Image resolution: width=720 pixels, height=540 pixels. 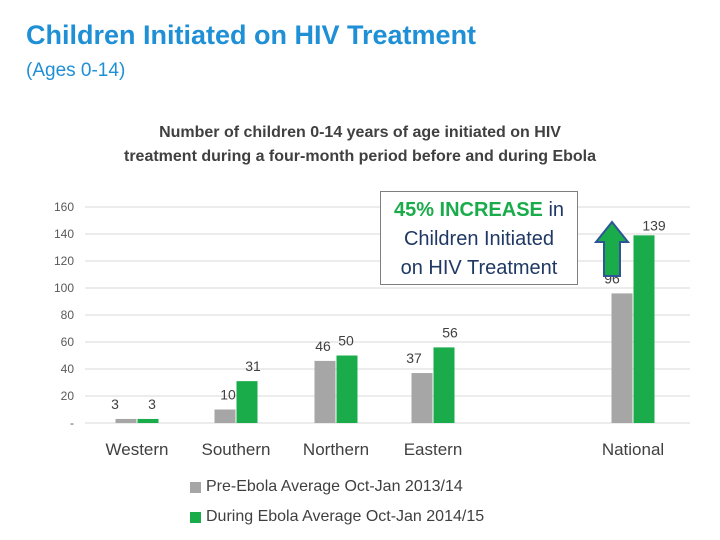 What do you see at coordinates (556, 210) in the screenshot?
I see `callout-connector: in` at bounding box center [556, 210].